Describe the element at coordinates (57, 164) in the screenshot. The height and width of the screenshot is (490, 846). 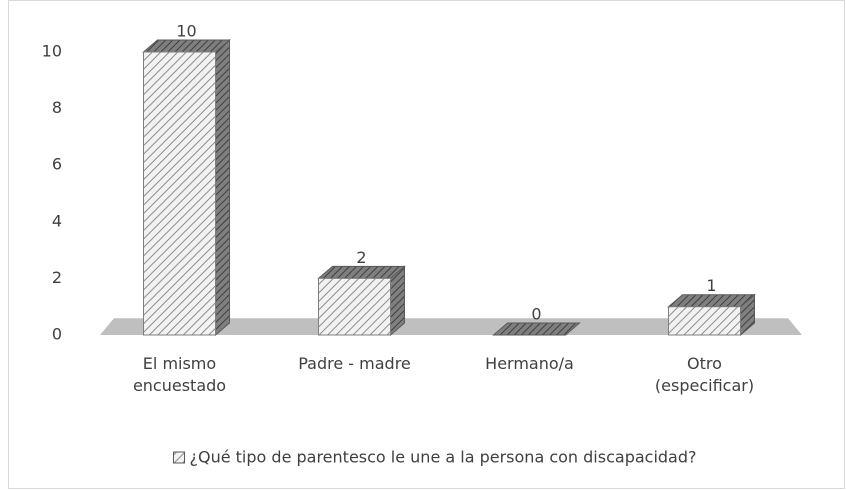
I see `y-tick-label: 6` at that location.